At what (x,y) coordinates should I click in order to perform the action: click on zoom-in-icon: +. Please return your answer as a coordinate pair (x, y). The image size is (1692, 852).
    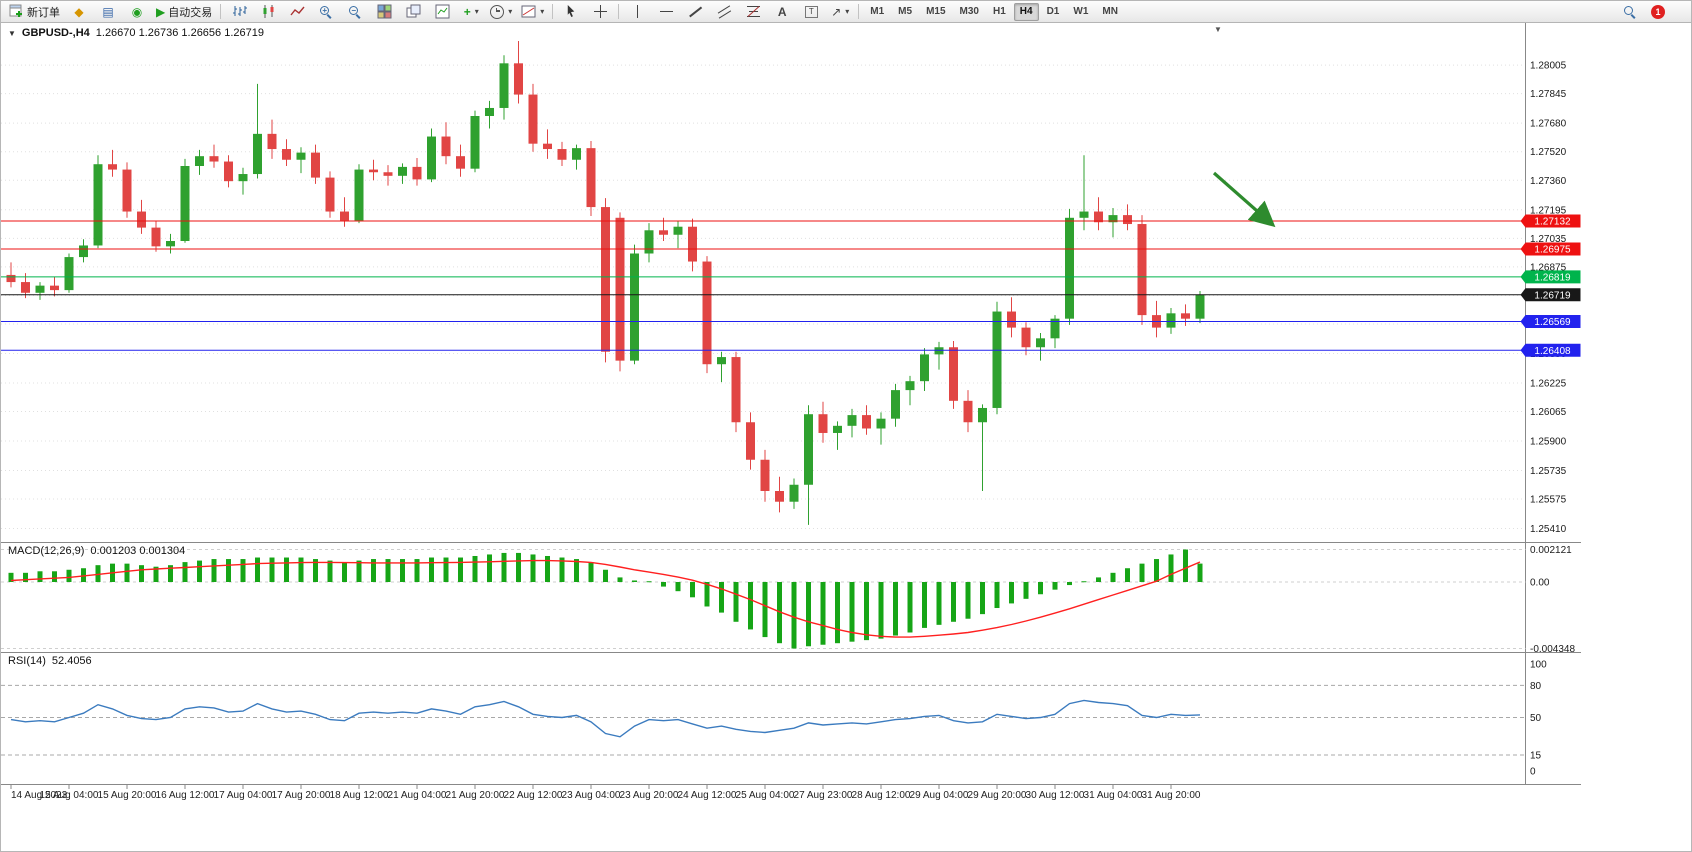
    Looking at the image, I should click on (326, 12).